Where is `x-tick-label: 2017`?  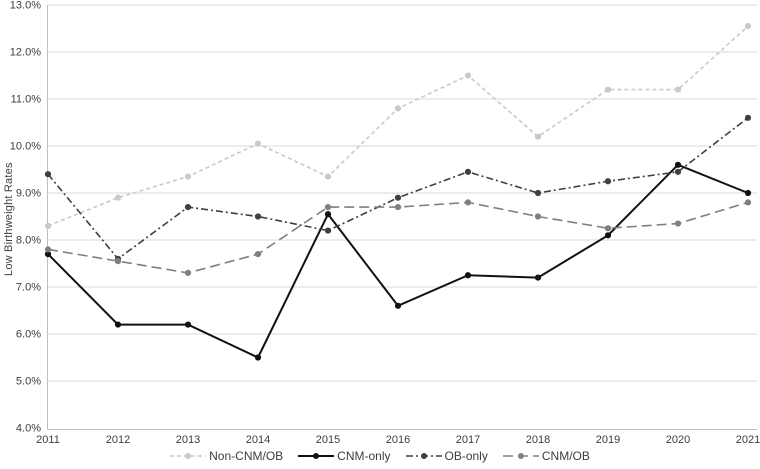 x-tick-label: 2017 is located at coordinates (468, 440).